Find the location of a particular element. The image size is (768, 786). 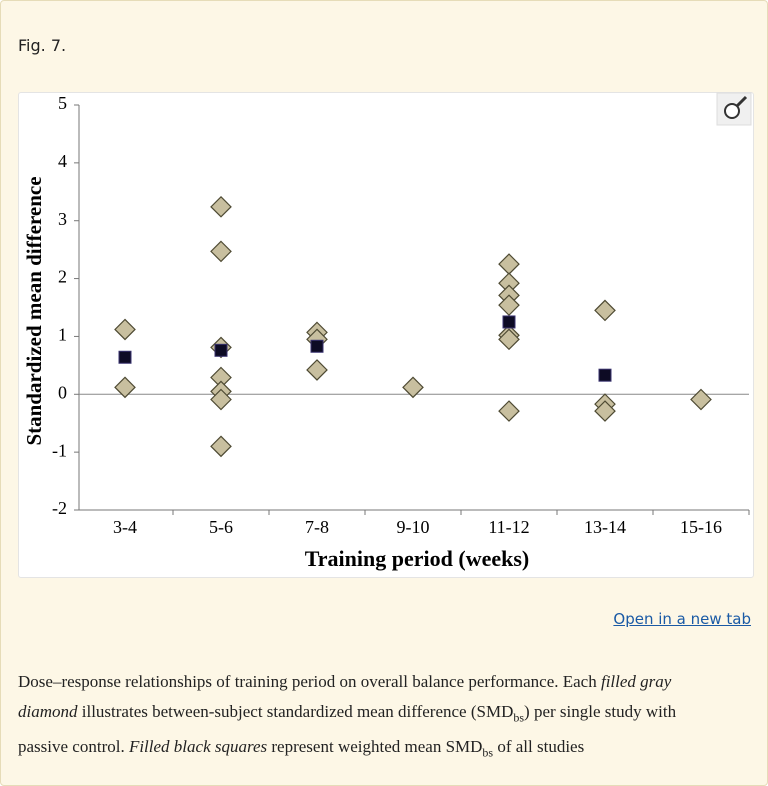

x-tick-label: 11-12 is located at coordinates (508, 527).